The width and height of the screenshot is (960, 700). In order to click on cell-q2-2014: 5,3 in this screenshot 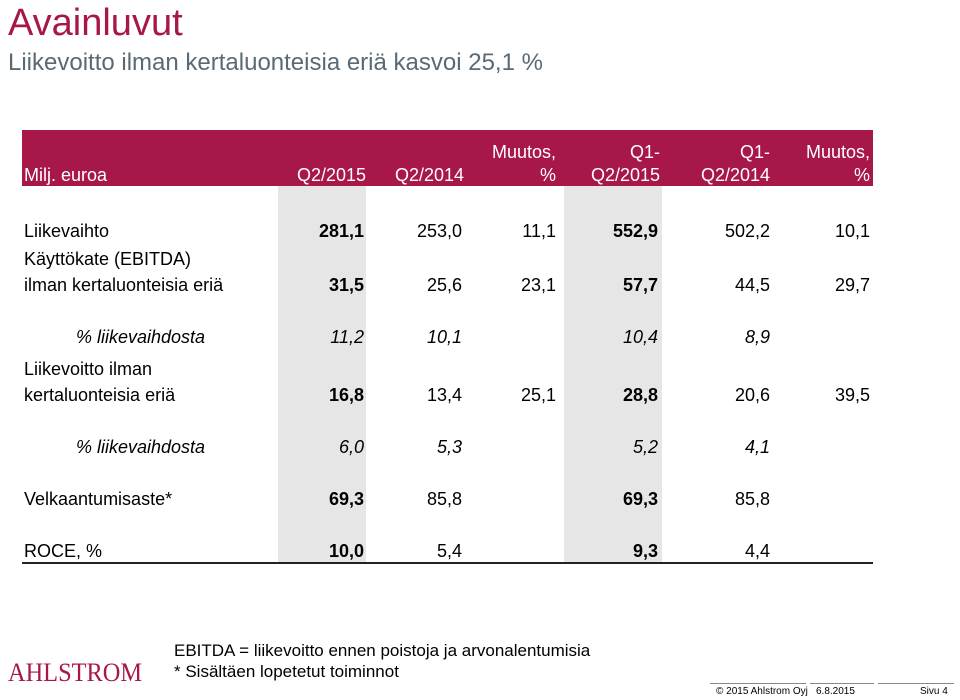, I will do `click(449, 447)`.